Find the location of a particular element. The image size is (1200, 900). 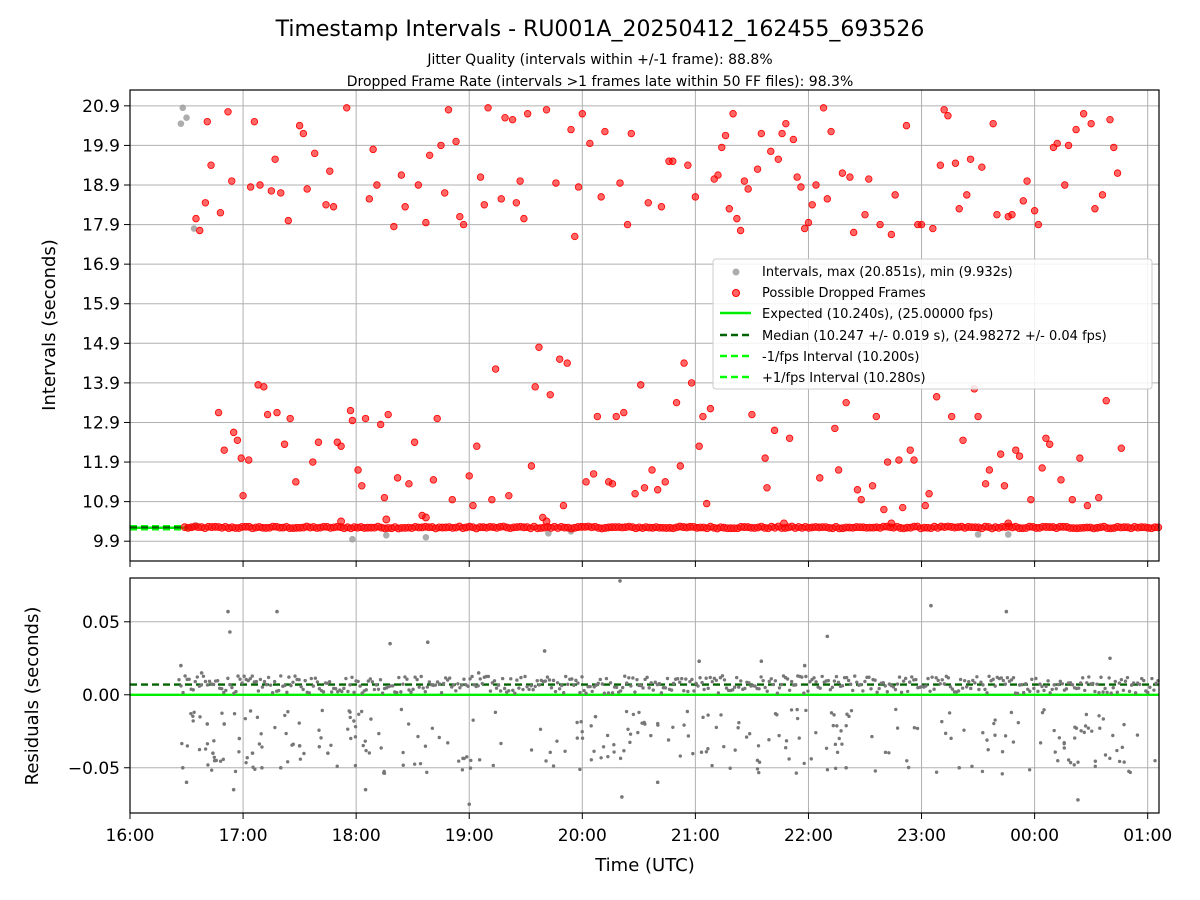

interval-point is located at coordinates (186, 118).